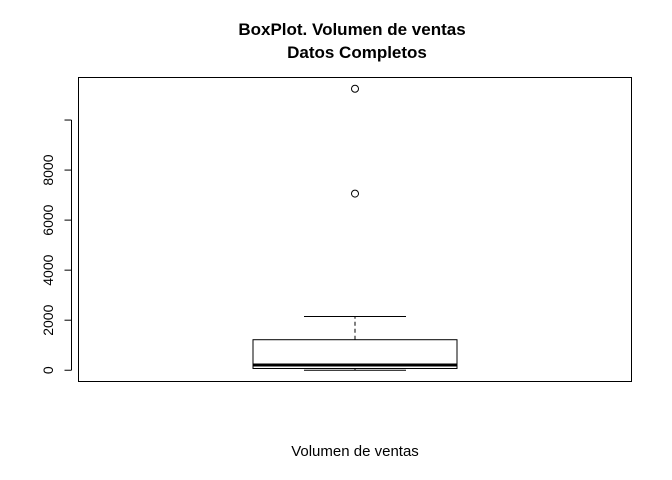 This screenshot has height=480, width=672. I want to click on y-tick-label: 6000, so click(48, 219).